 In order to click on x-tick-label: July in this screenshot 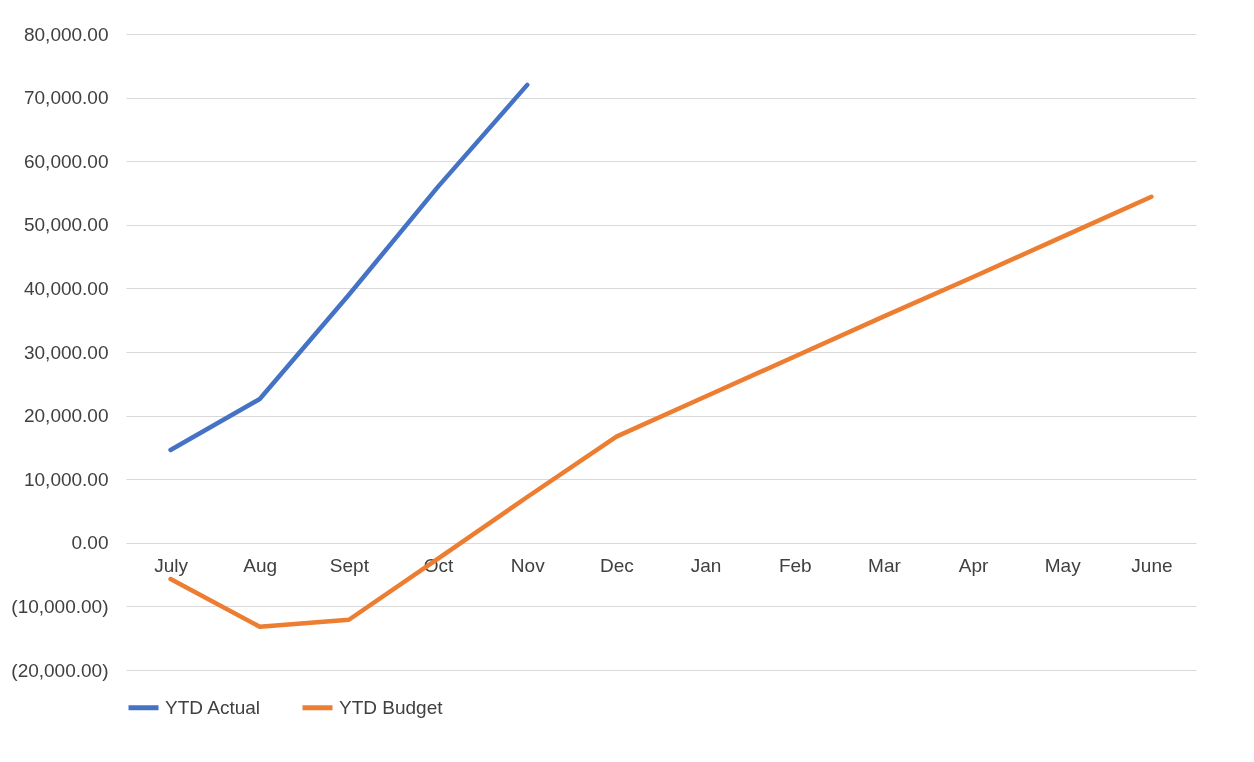, I will do `click(171, 566)`.